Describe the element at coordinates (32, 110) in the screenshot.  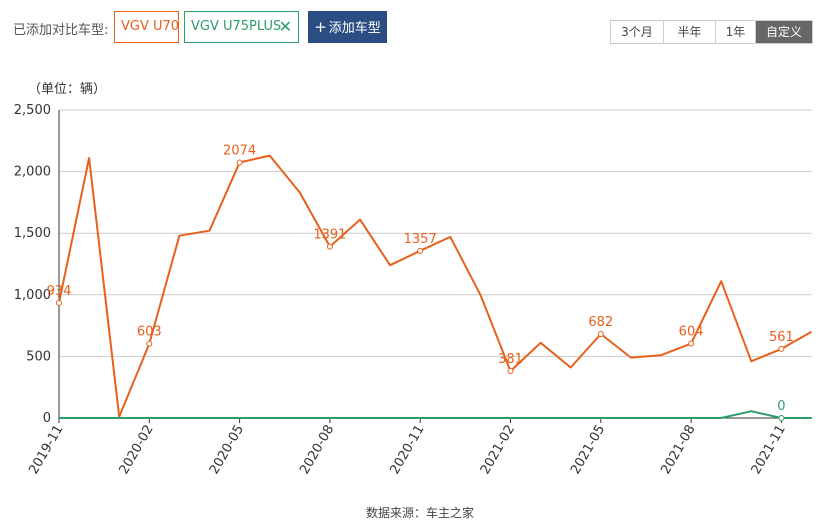
I see `y-tick-label: 2,500` at that location.